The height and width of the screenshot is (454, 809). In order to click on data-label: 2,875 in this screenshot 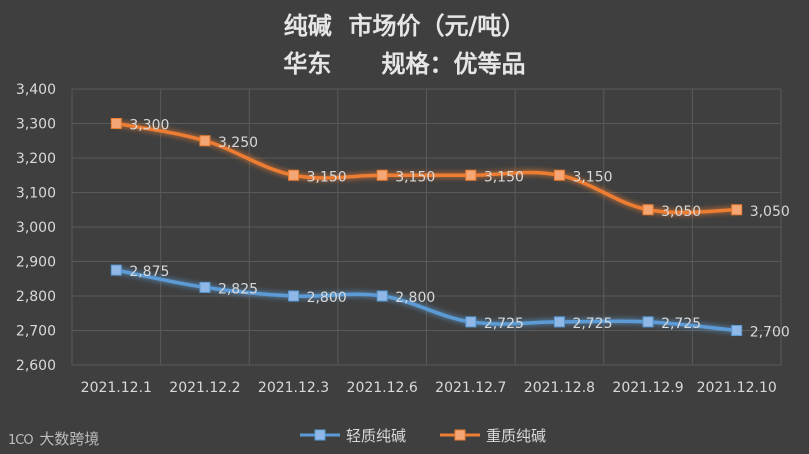, I will do `click(149, 272)`.